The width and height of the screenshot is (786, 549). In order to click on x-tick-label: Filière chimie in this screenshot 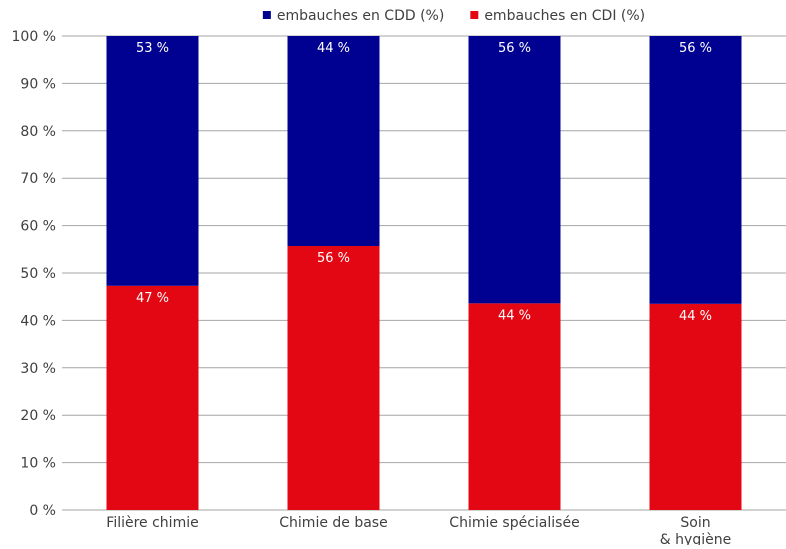, I will do `click(152, 523)`.